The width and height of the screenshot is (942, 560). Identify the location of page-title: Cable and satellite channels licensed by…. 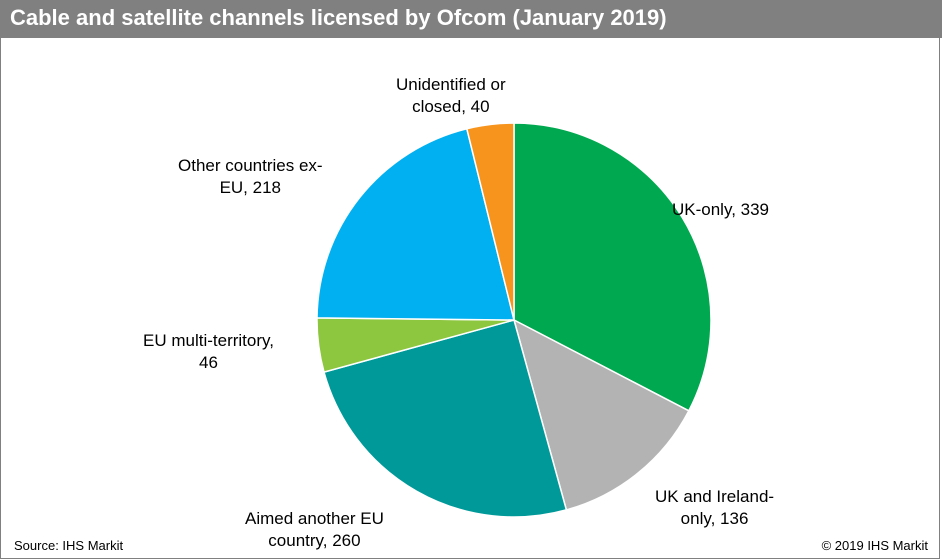
(338, 17).